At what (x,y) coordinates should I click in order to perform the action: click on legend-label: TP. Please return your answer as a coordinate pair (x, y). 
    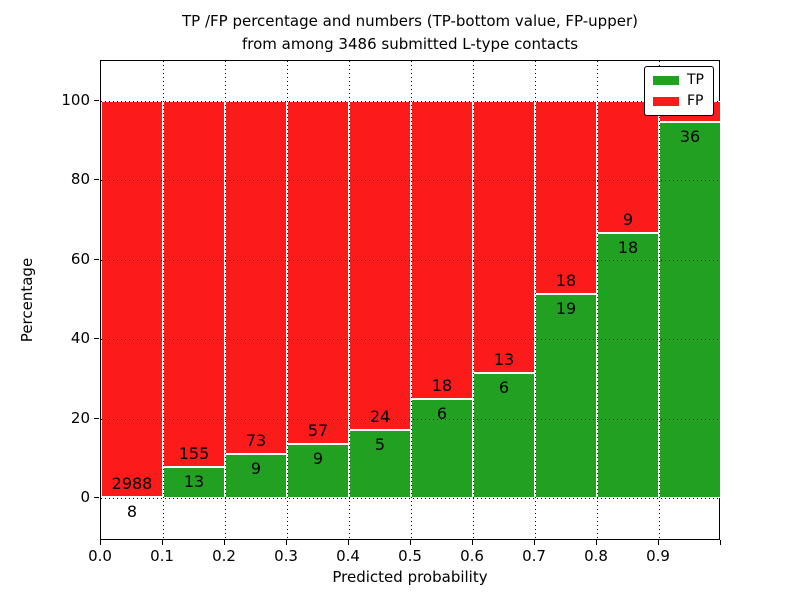
    Looking at the image, I should click on (695, 80).